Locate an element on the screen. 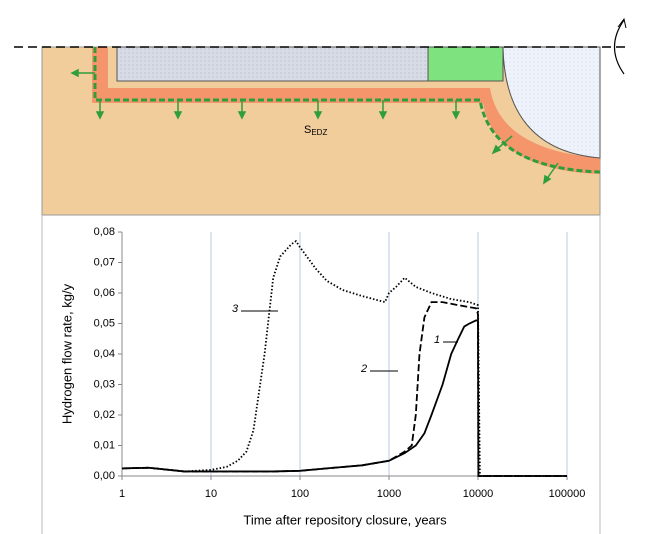 This screenshot has height=534, width=648. backfill is located at coordinates (272, 64).